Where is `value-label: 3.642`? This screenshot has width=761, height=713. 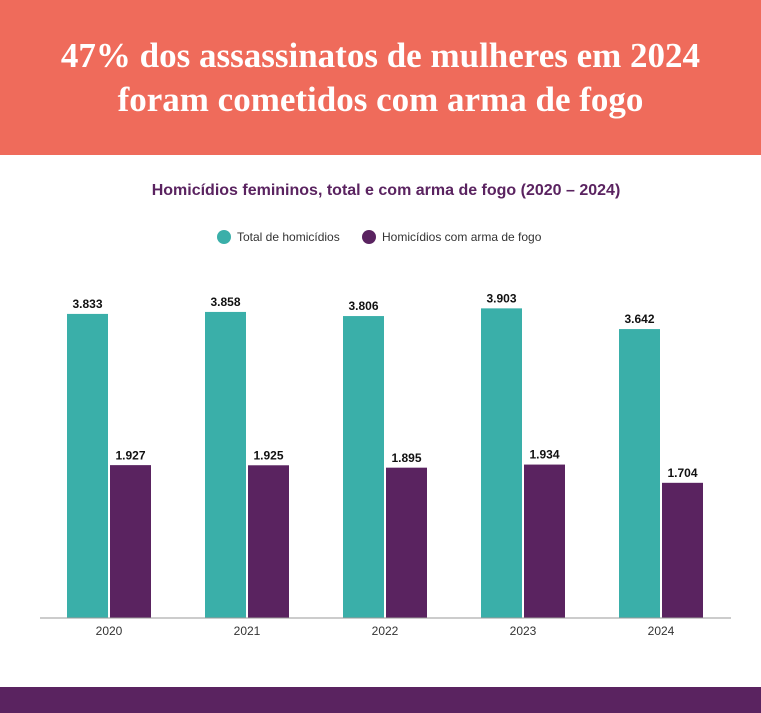 value-label: 3.642 is located at coordinates (639, 319).